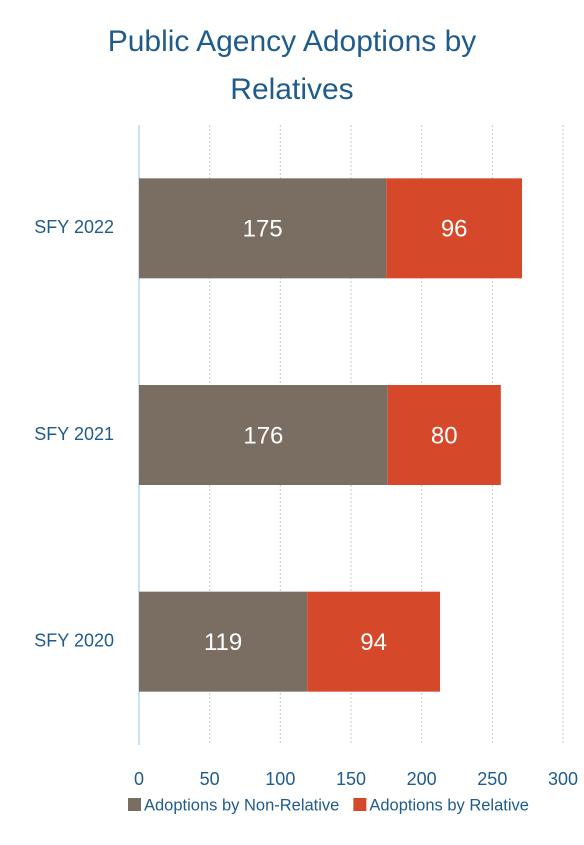 Image resolution: width=584 pixels, height=845 pixels. What do you see at coordinates (449, 805) in the screenshot?
I see `legend-label: Adoptions by Relative` at bounding box center [449, 805].